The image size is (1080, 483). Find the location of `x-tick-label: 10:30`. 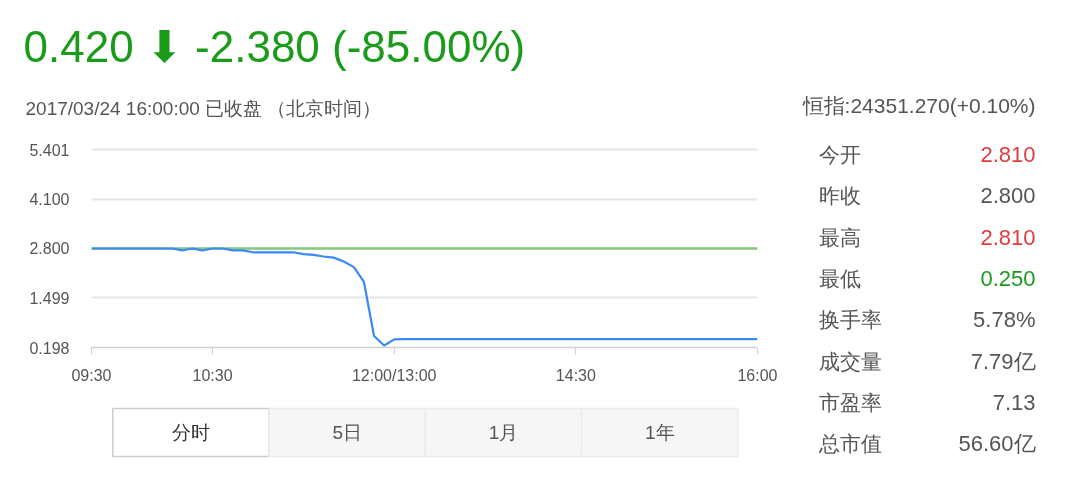

x-tick-label: 10:30 is located at coordinates (212, 375).